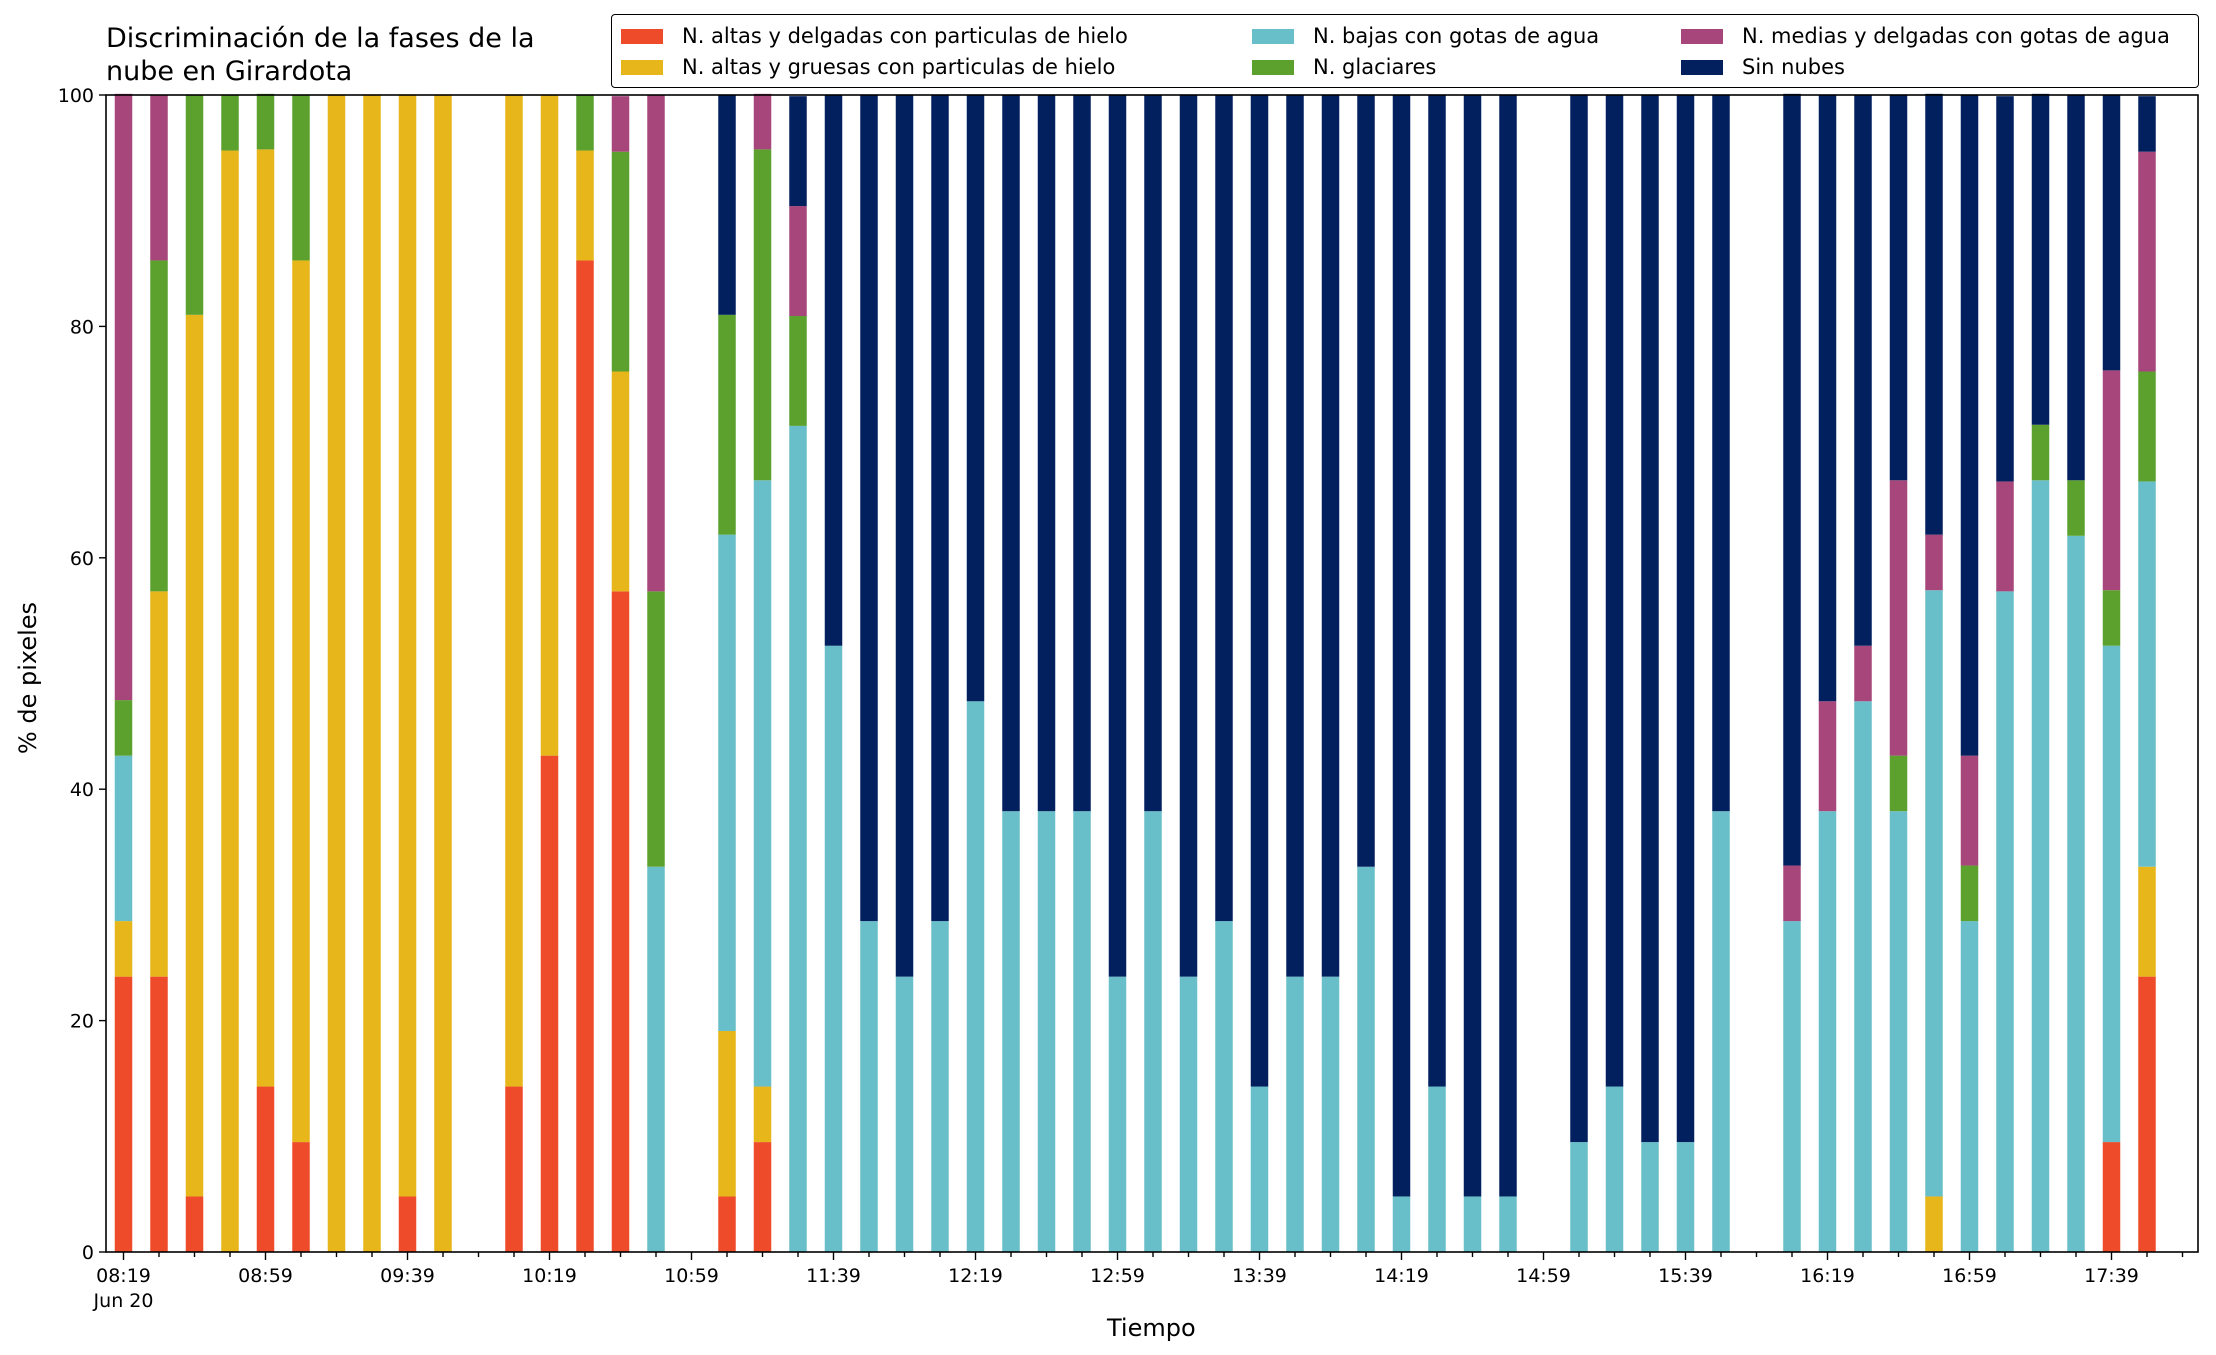 Image resolution: width=2216 pixels, height=1355 pixels. Describe the element at coordinates (1793, 67) in the screenshot. I see `legend-label: Sin nubes` at that location.